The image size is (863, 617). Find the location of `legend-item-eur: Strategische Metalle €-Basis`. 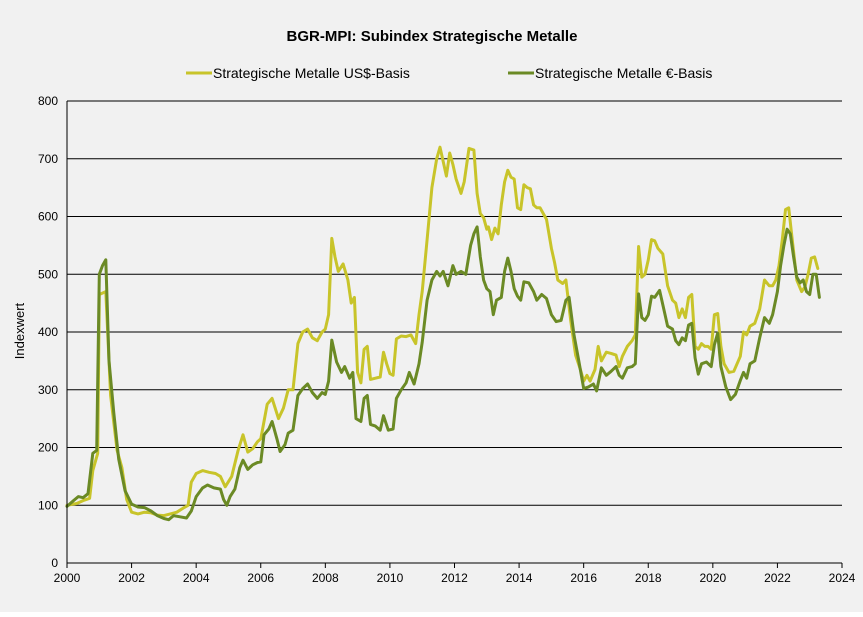

legend-item-eur: Strategische Metalle €-Basis is located at coordinates (610, 73).